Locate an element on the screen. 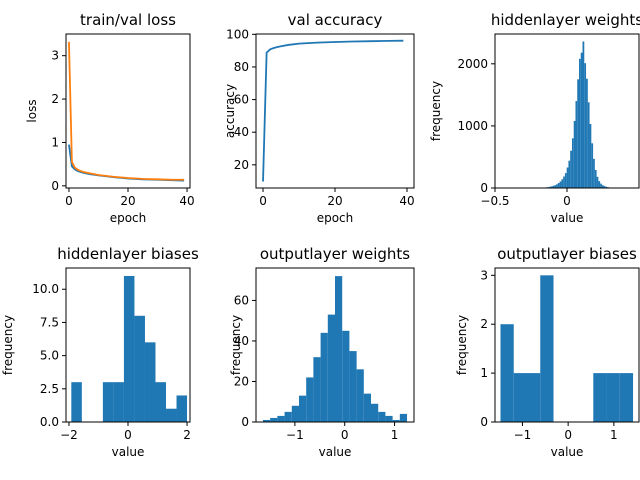 The height and width of the screenshot is (480, 640). y-tick-label: 2000 is located at coordinates (472, 64).